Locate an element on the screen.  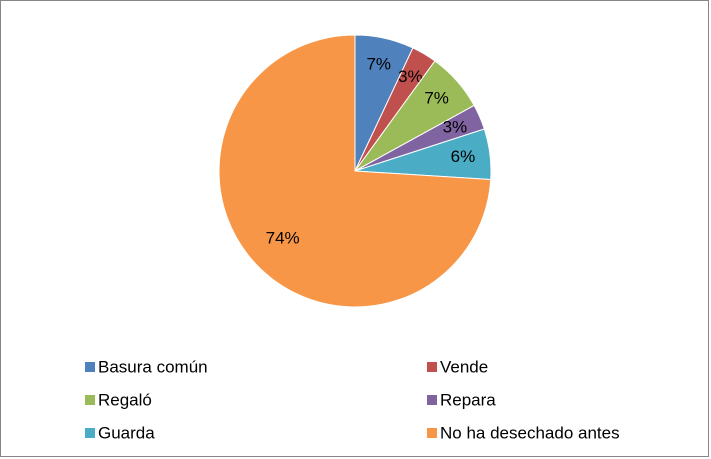
legend-label: Repara is located at coordinates (468, 399).